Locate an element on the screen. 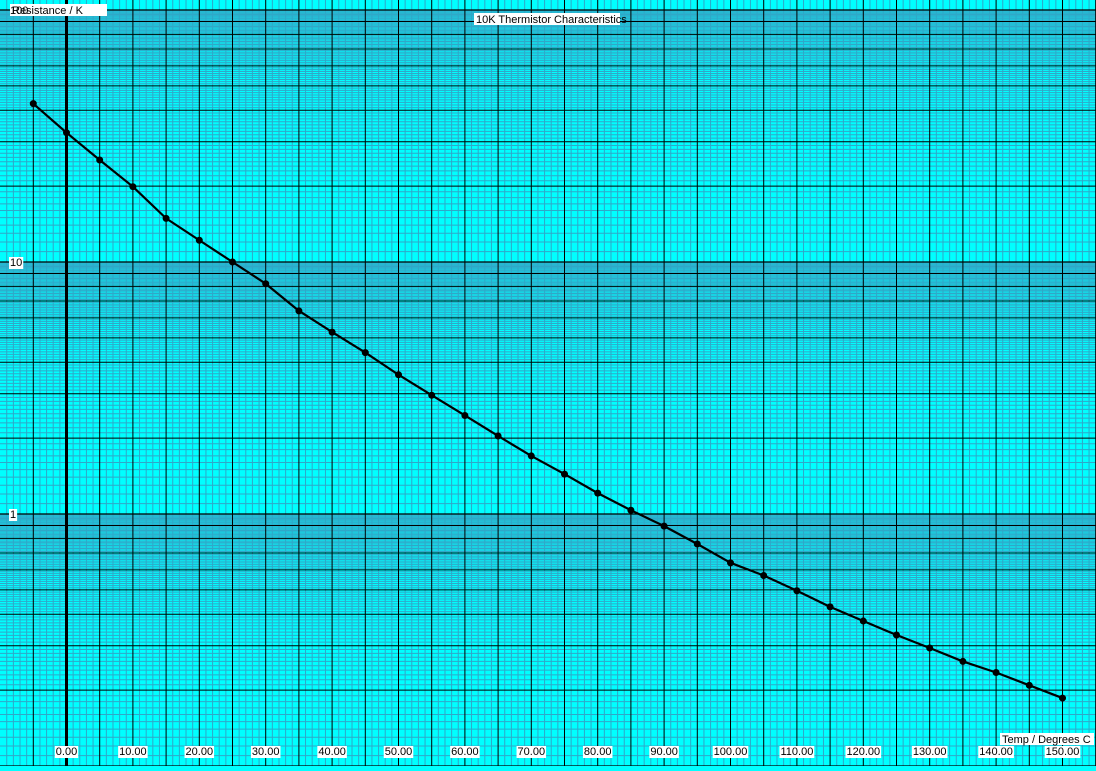  y-tick-label: 100 is located at coordinates (19, 11).